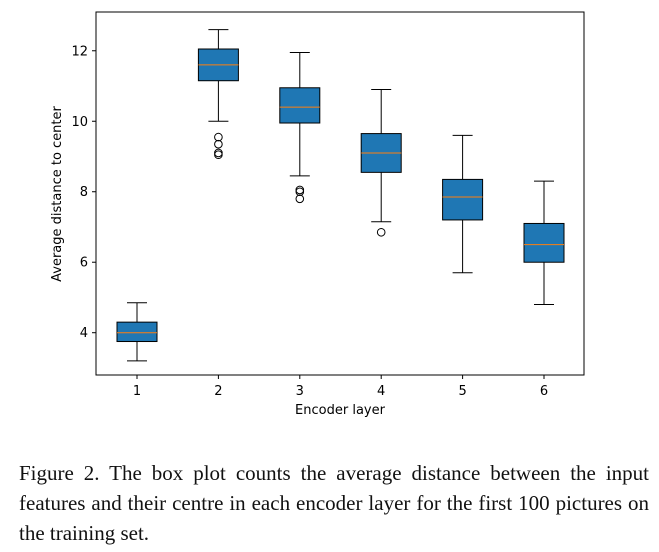 This screenshot has height=552, width=659. I want to click on x-tick-label: 1, so click(137, 391).